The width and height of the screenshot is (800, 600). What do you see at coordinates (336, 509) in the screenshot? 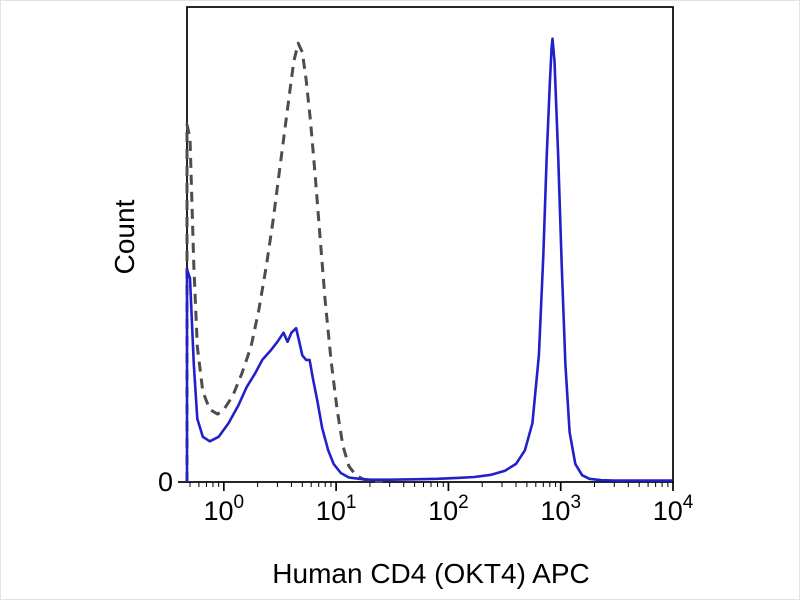
I see `x-tick-label: 10¹` at bounding box center [336, 509].